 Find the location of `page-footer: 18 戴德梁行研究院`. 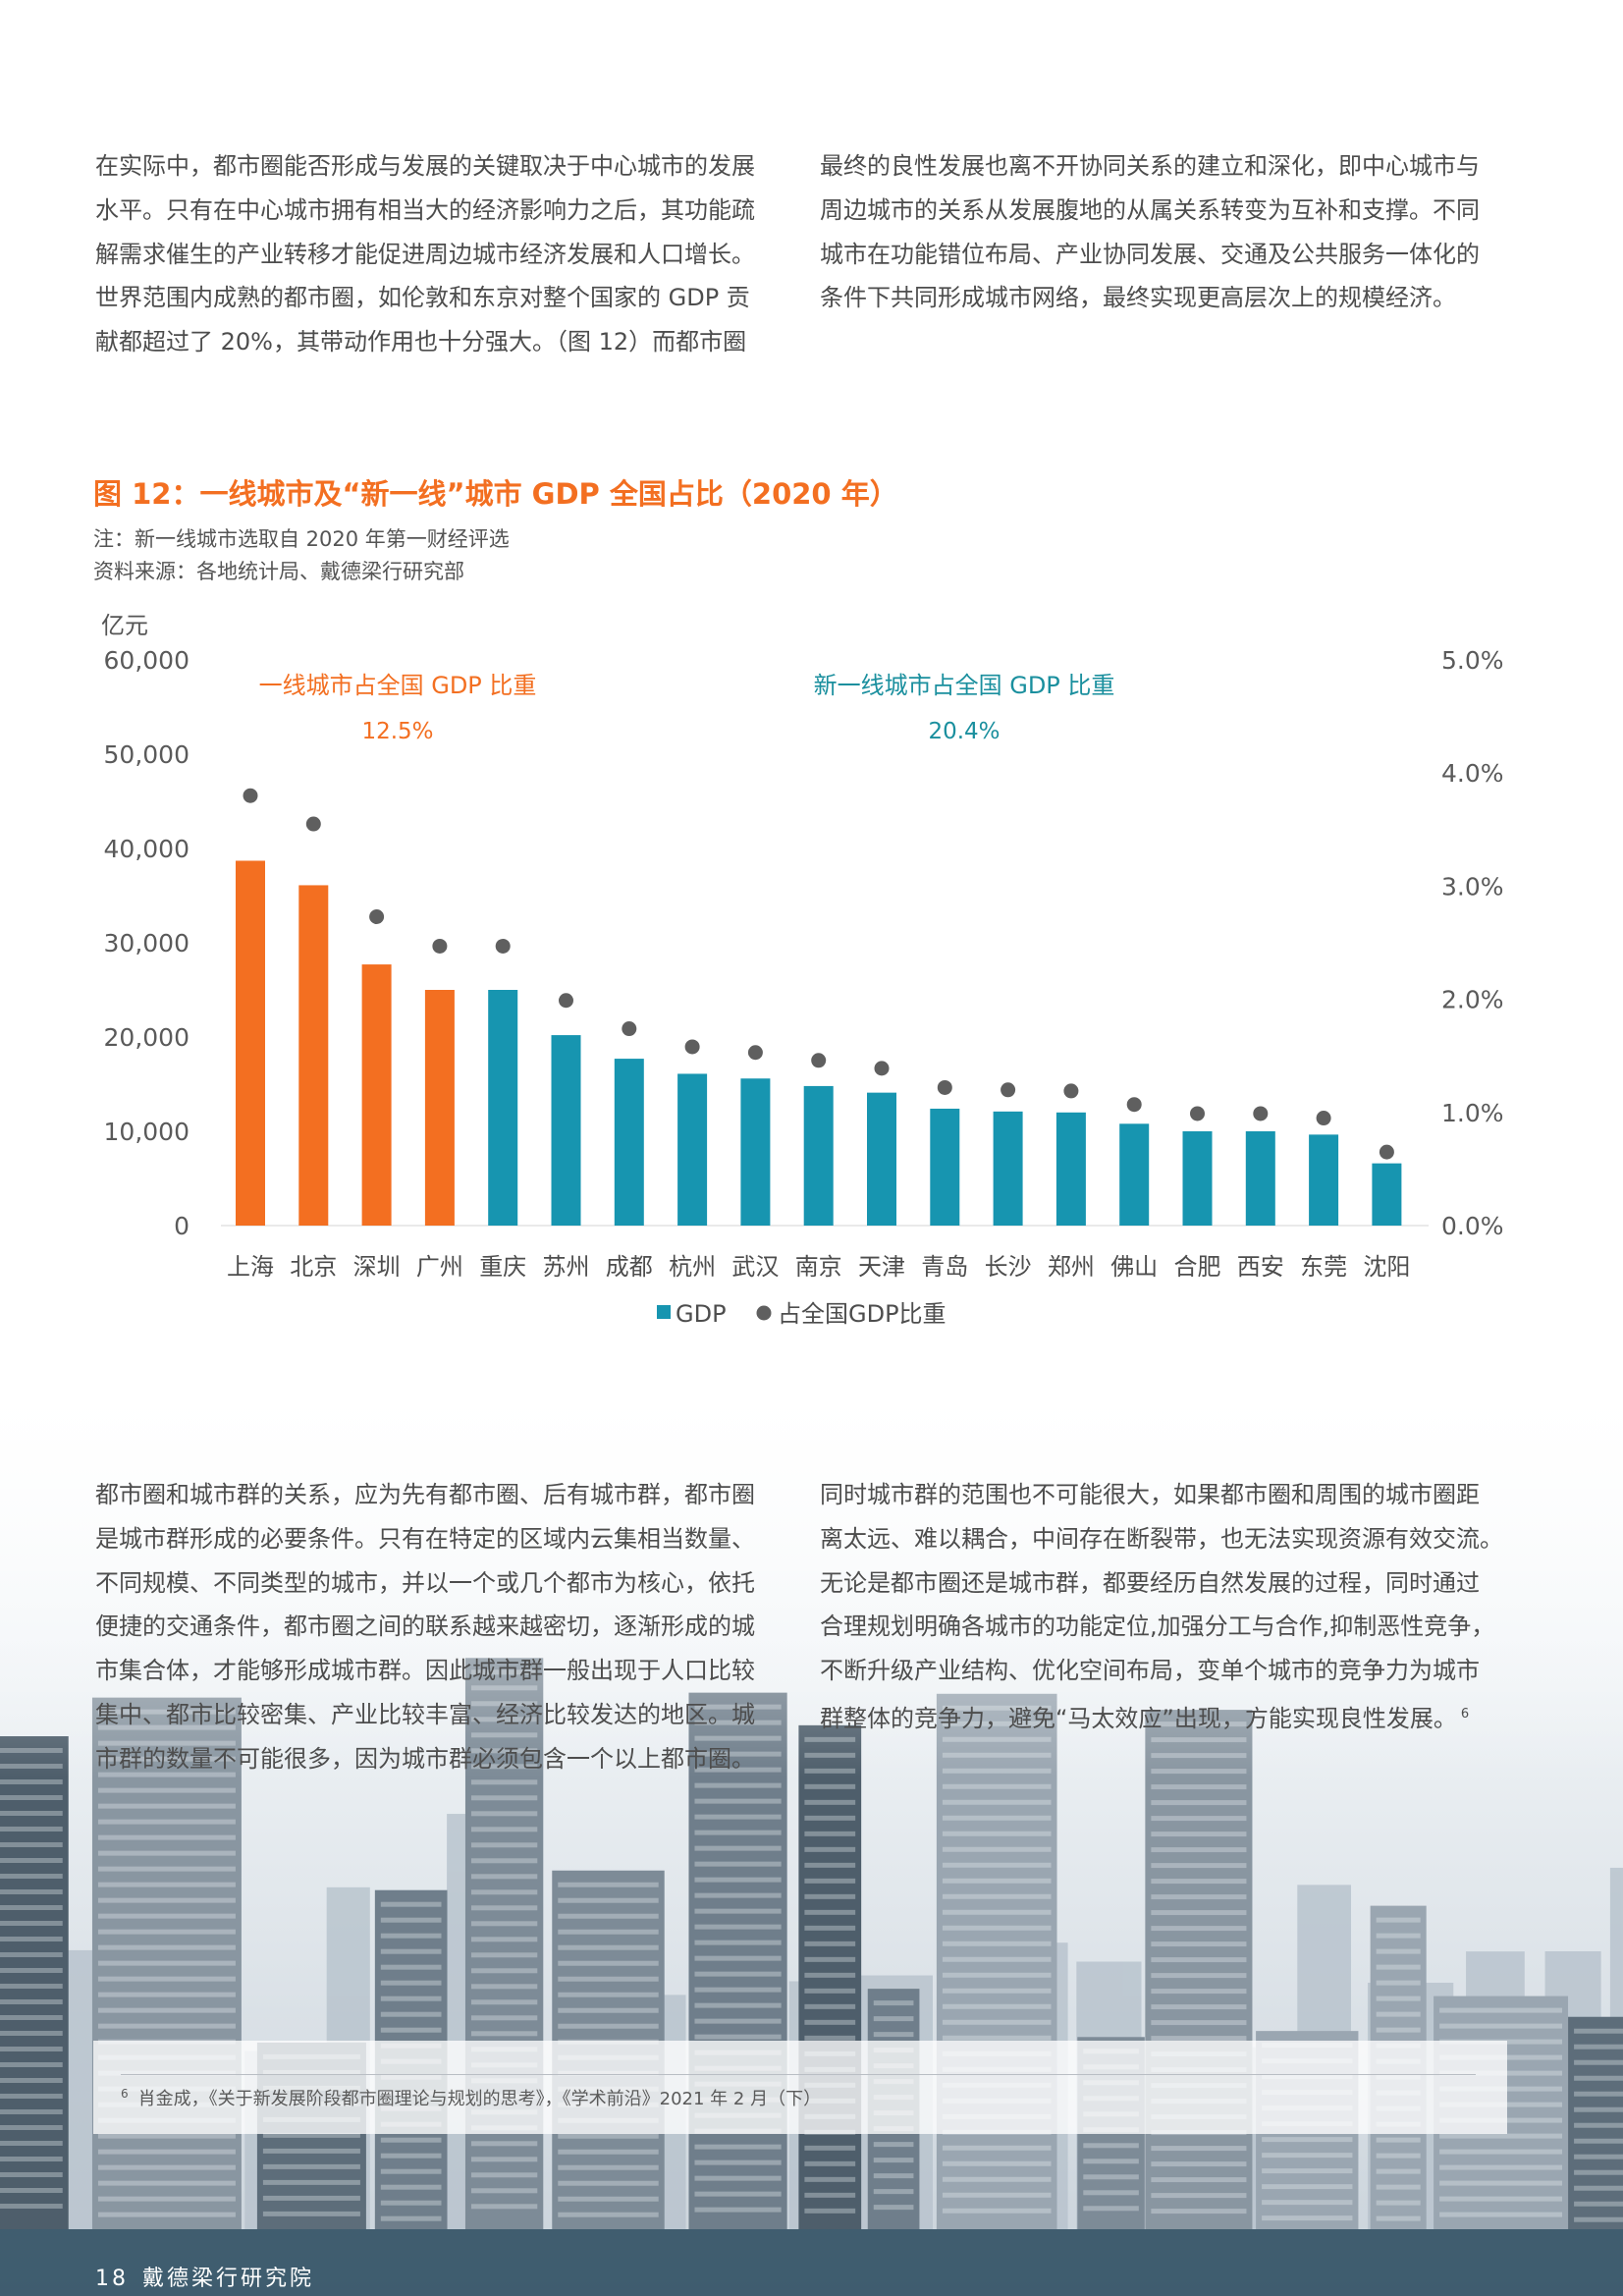

page-footer: 18 戴德梁行研究院 is located at coordinates (205, 2276).